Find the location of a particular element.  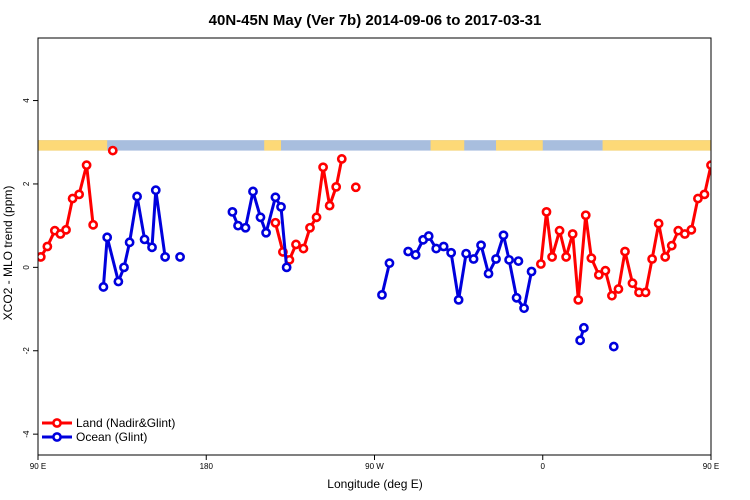

ocean-legend-marker is located at coordinates (57, 437).